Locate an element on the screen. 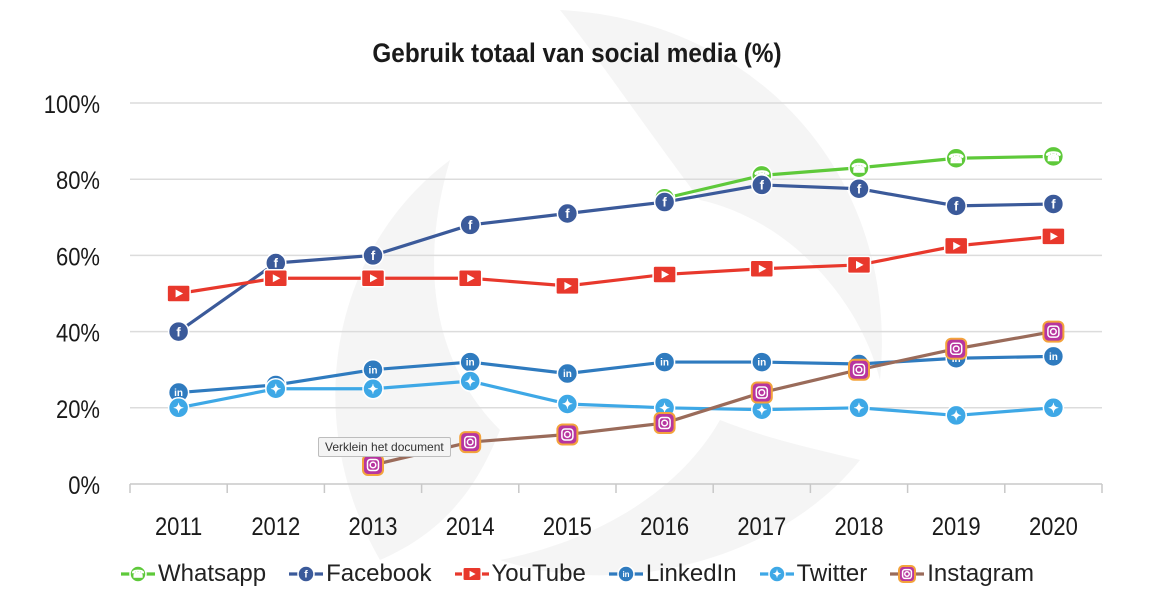 The image size is (1154, 602). x-tick-label: 2020 is located at coordinates (1053, 527).